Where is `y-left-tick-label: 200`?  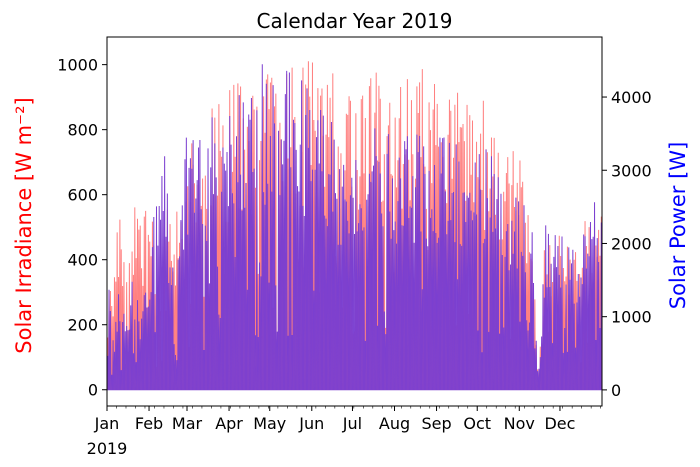
y-left-tick-label: 200 is located at coordinates (82, 325).